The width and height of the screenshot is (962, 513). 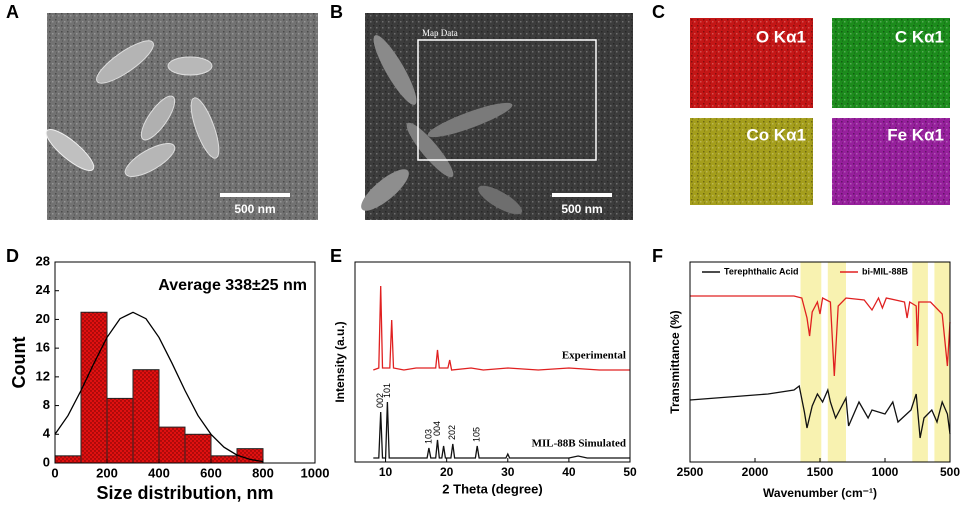 I want to click on map-label: O Kα1, so click(x=781, y=36).